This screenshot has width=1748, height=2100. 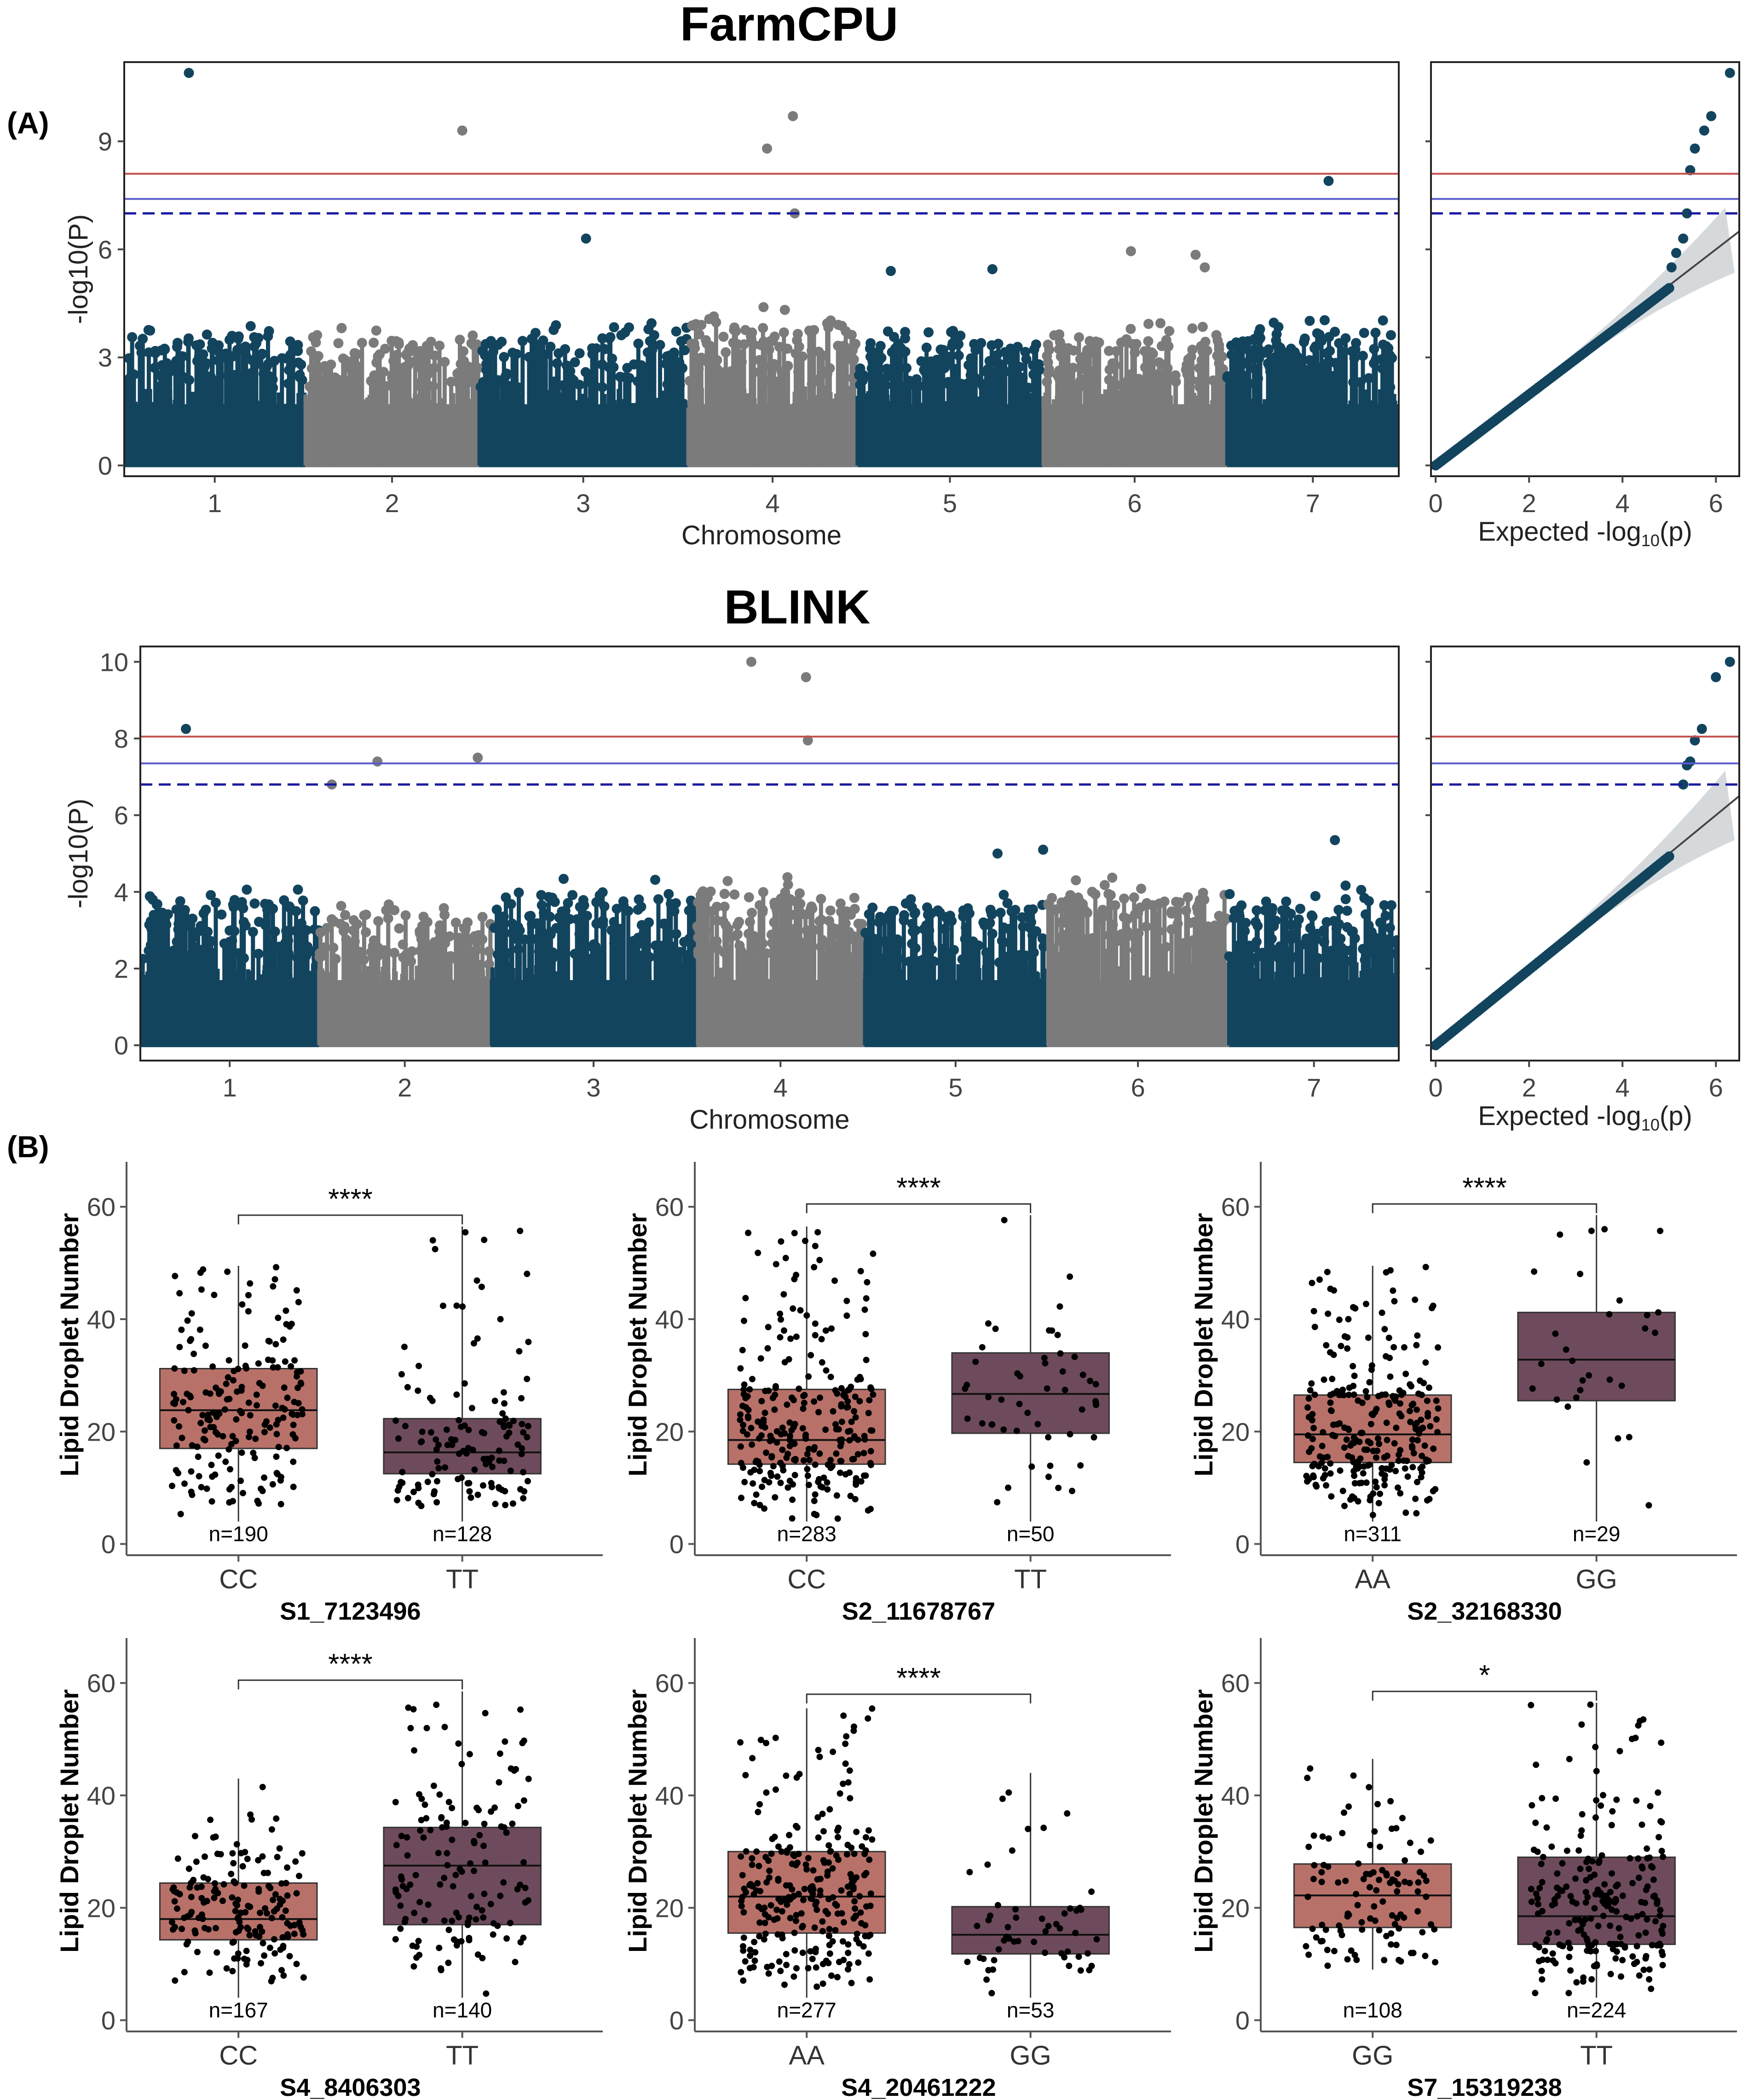 I want to click on qq-tail-point, so click(x=1690, y=170).